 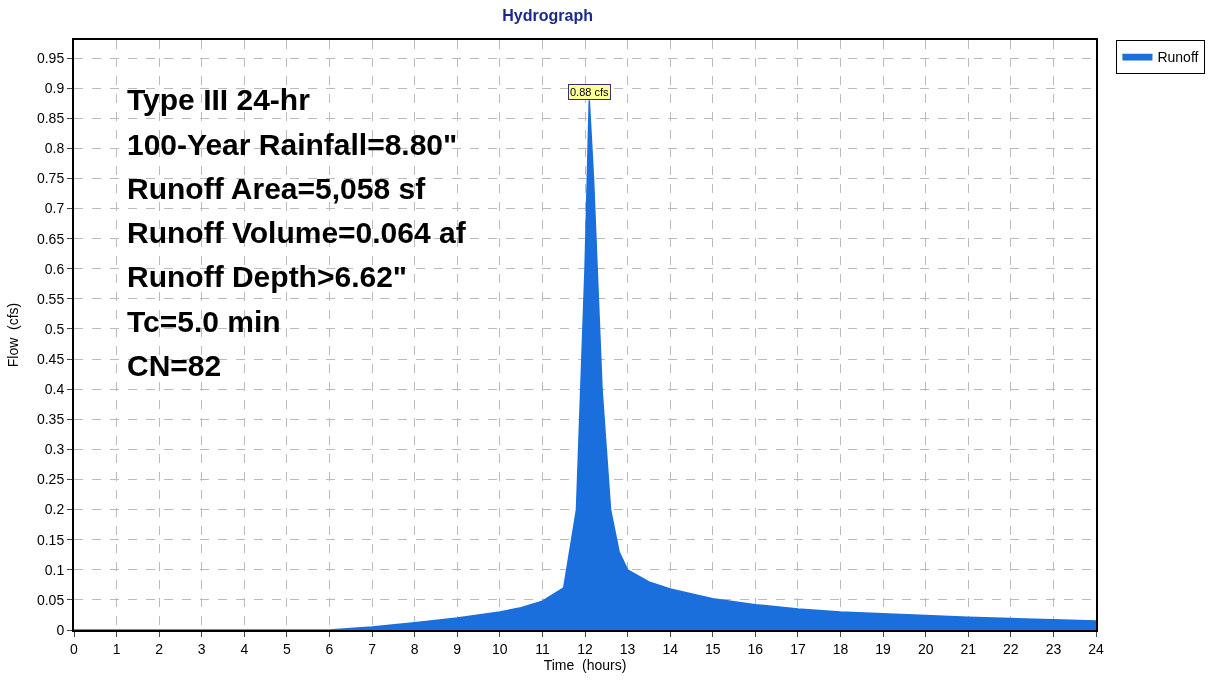 I want to click on chart-title: Hydrograph, so click(x=547, y=16).